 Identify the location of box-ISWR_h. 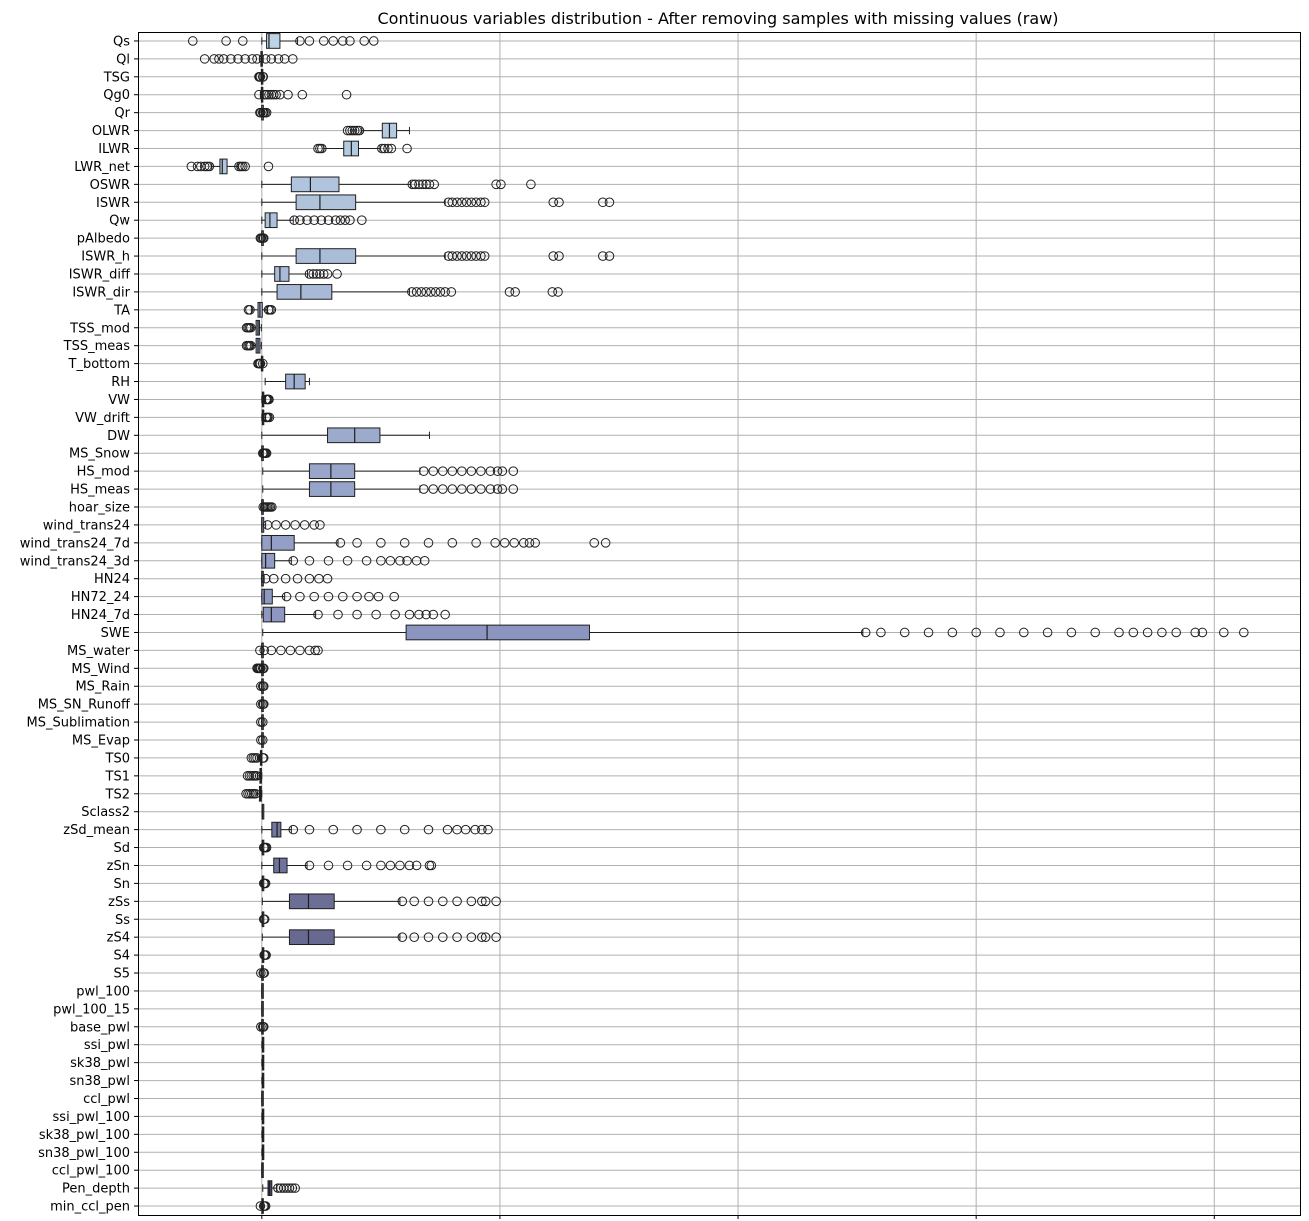
(438, 256).